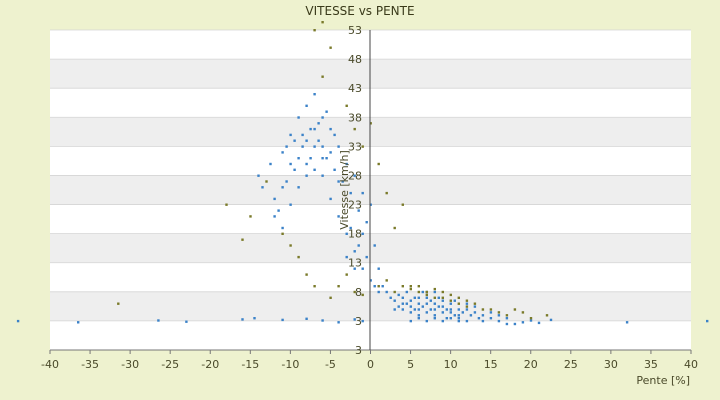  What do you see at coordinates (355, 234) in the screenshot?
I see `y-tick-label: 18` at bounding box center [355, 234].